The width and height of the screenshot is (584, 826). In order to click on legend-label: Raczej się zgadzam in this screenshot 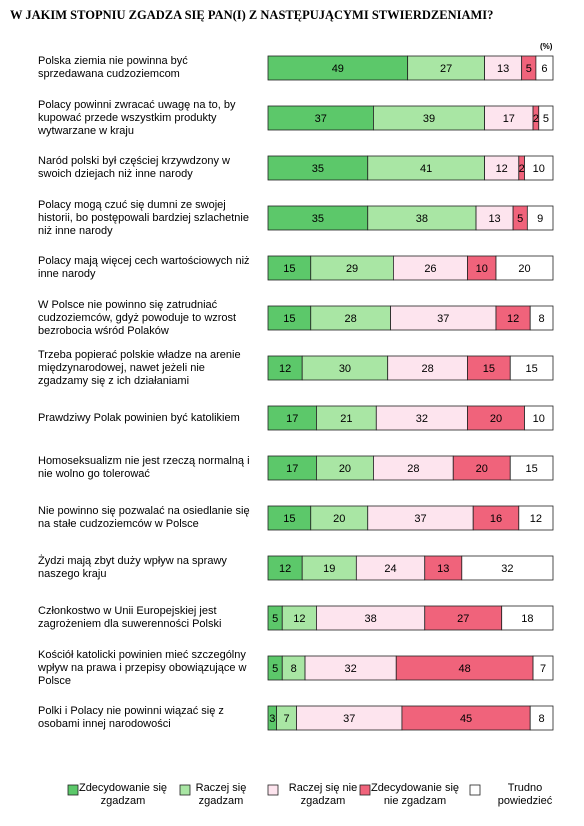, I will do `click(221, 794)`.